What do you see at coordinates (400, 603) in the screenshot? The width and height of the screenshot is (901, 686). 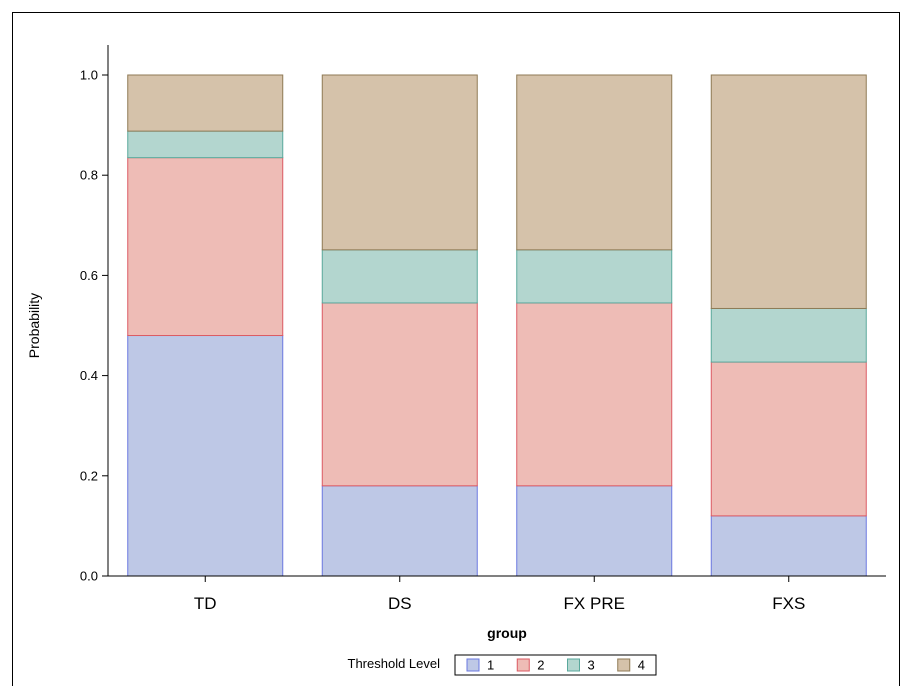 I see `x-category-label: DS` at bounding box center [400, 603].